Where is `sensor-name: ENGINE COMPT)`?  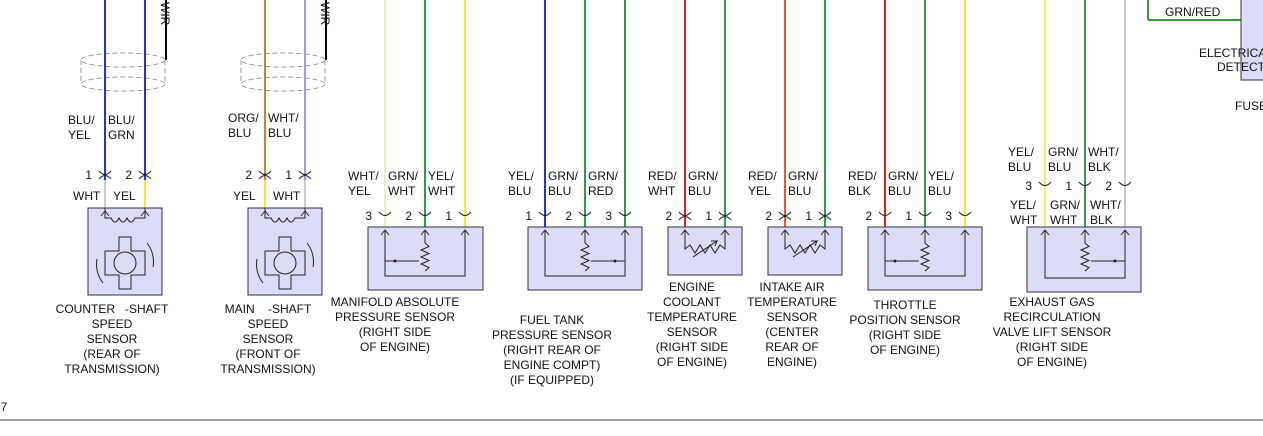
sensor-name: ENGINE COMPT) is located at coordinates (552, 365).